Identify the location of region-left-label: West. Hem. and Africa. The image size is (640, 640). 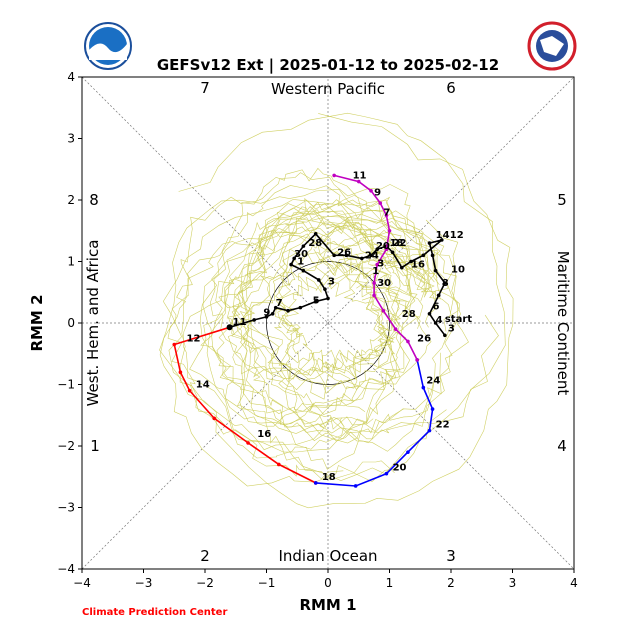
(93, 323).